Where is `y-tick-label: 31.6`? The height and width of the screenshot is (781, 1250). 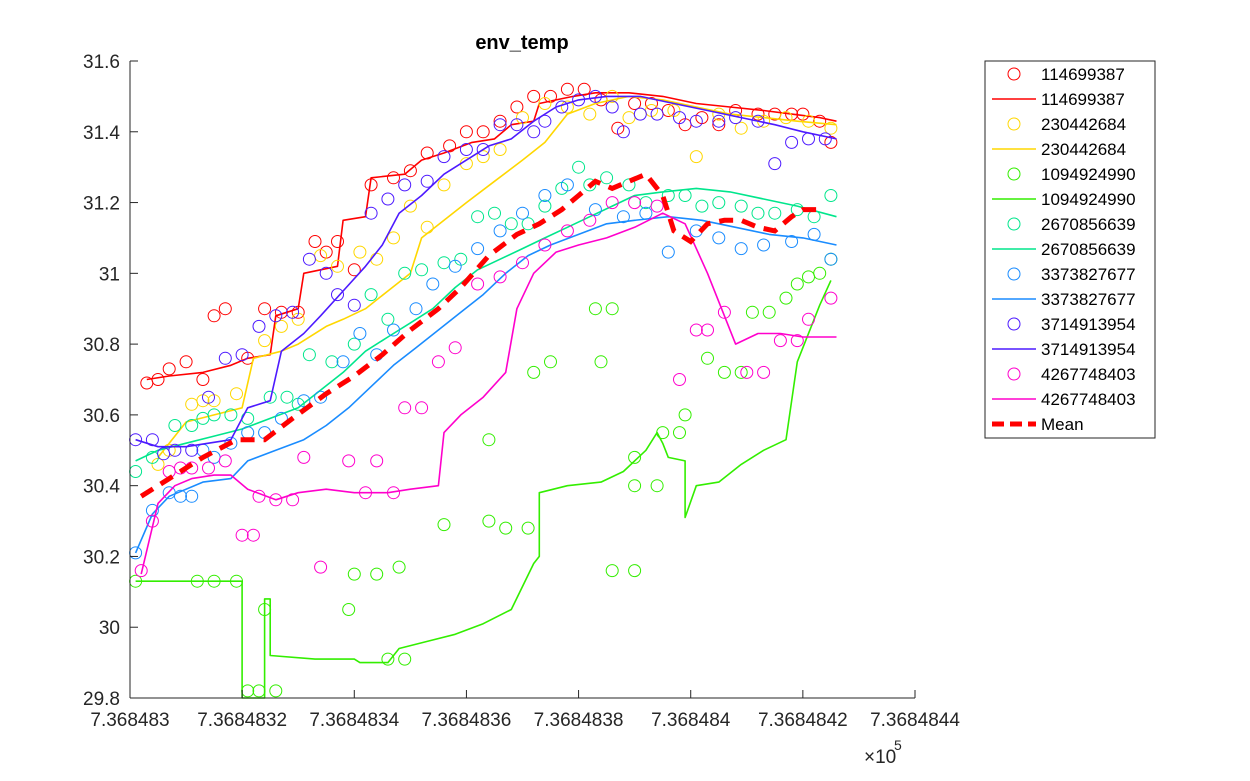 y-tick-label: 31.6 is located at coordinates (101, 62).